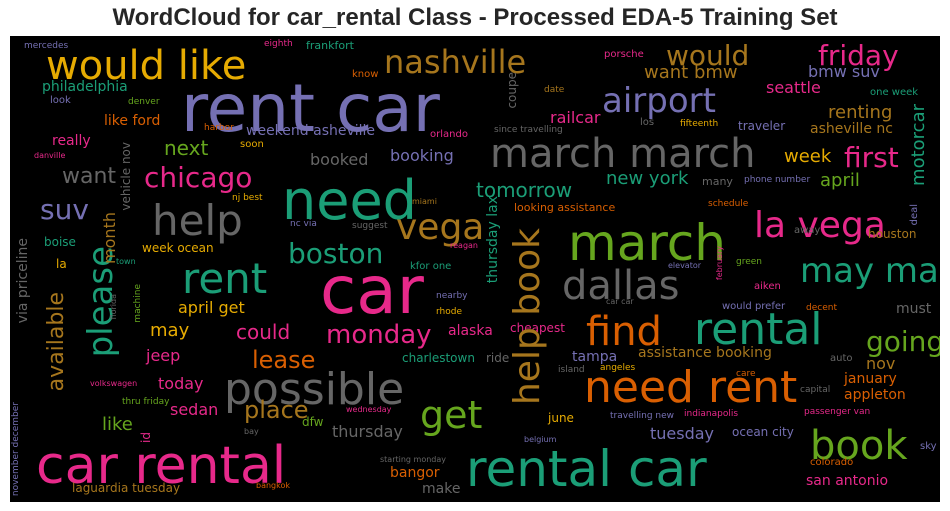 The height and width of the screenshot is (511, 950). What do you see at coordinates (424, 201) in the screenshot?
I see `wordcloud-word: miami` at bounding box center [424, 201].